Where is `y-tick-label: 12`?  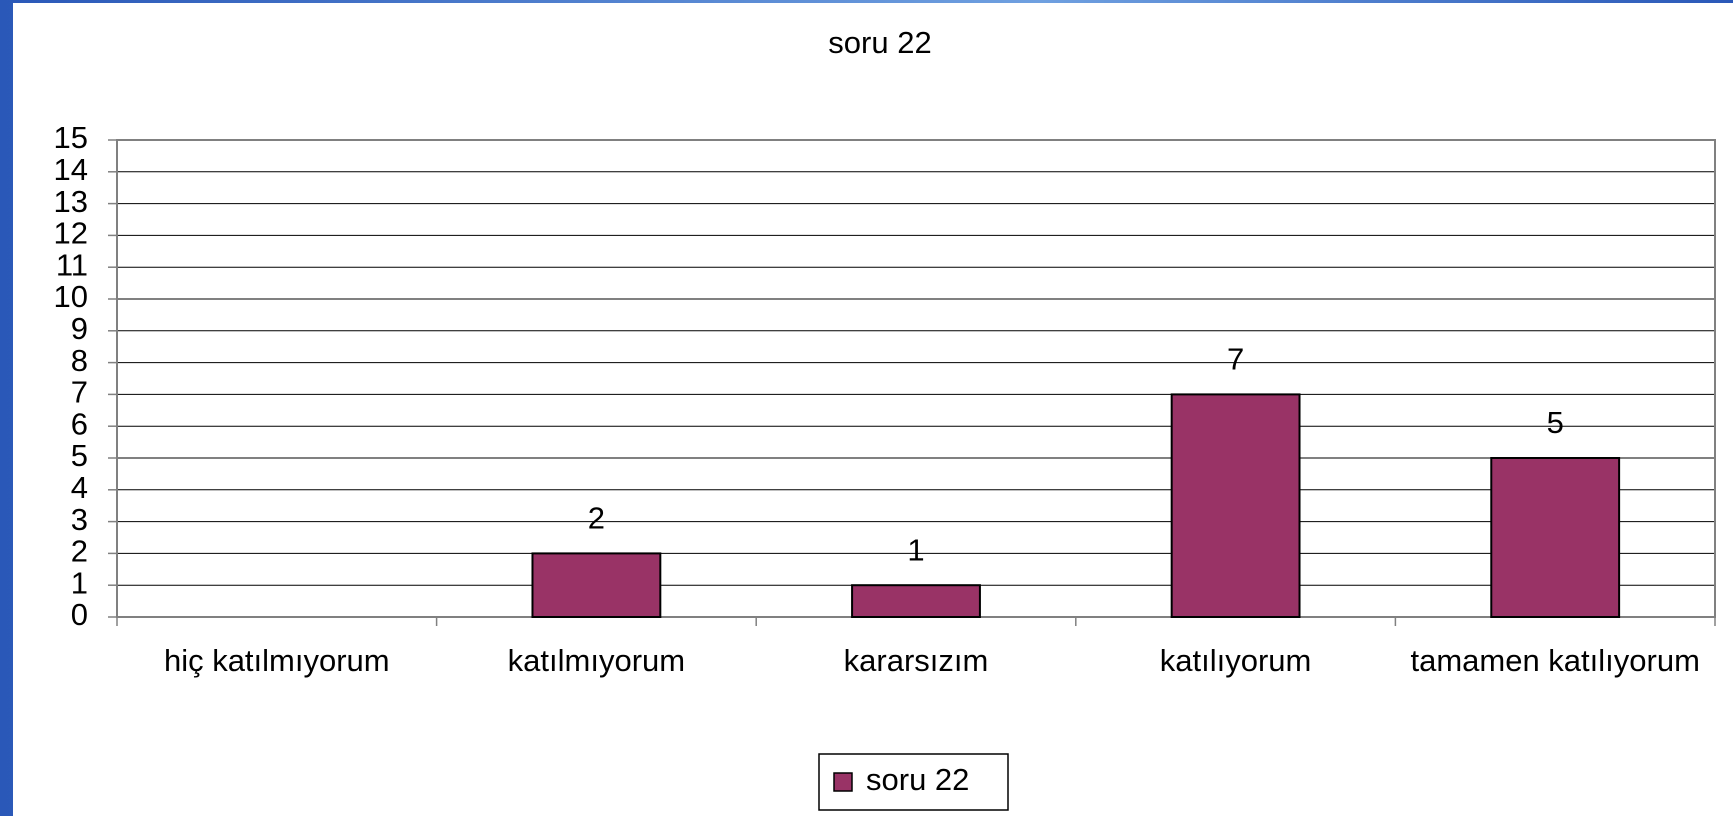 y-tick-label: 12 is located at coordinates (71, 233).